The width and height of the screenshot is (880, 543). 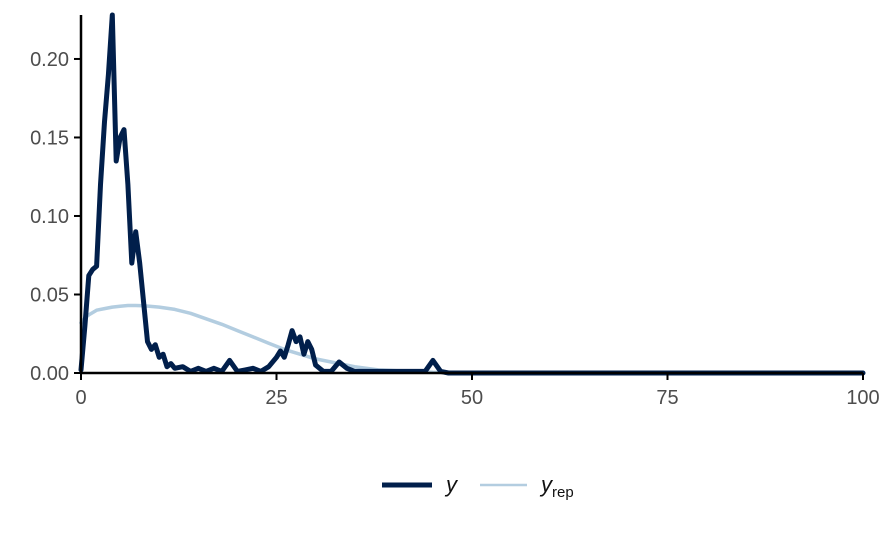 I want to click on x-tick-label: 50, so click(x=472, y=398).